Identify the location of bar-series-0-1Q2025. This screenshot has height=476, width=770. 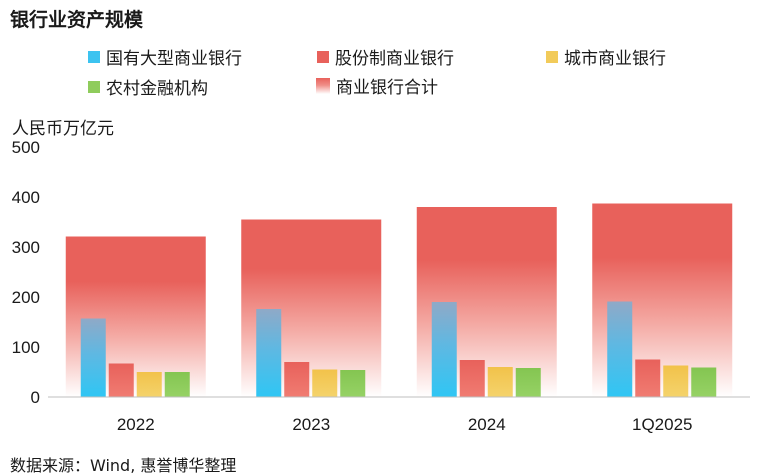
(620, 349).